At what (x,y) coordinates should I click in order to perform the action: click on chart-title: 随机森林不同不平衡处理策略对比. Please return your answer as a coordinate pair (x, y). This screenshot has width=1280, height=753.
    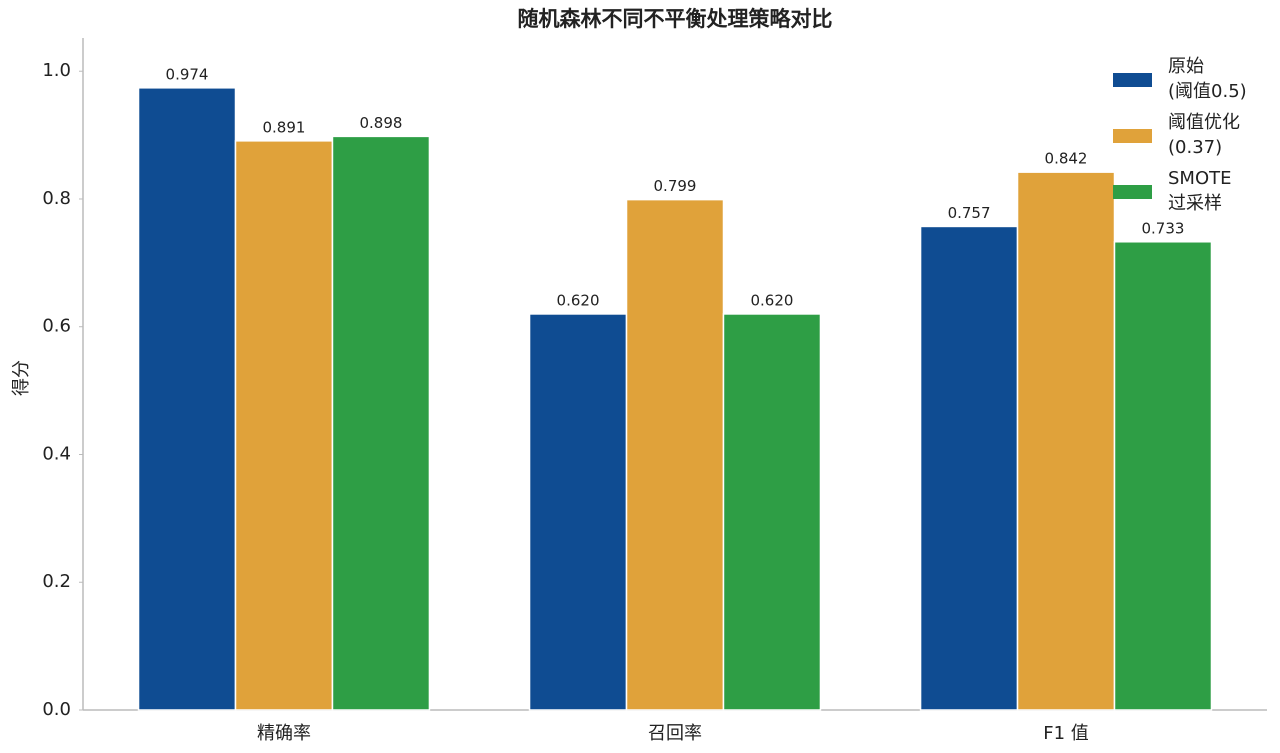
    Looking at the image, I should click on (675, 19).